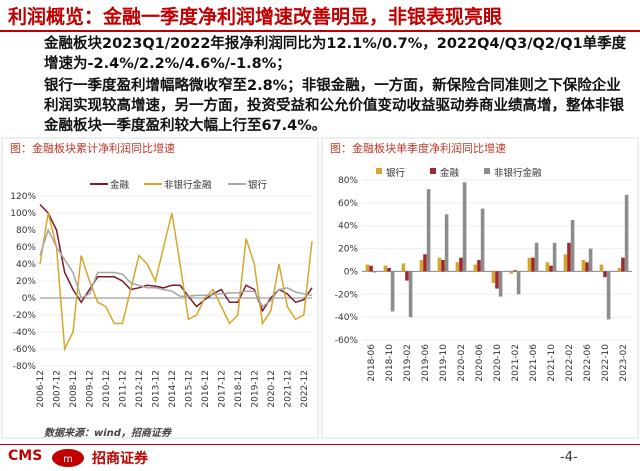 This screenshot has width=640, height=471. I want to click on x-tick-label: 2008-12, so click(74, 389).